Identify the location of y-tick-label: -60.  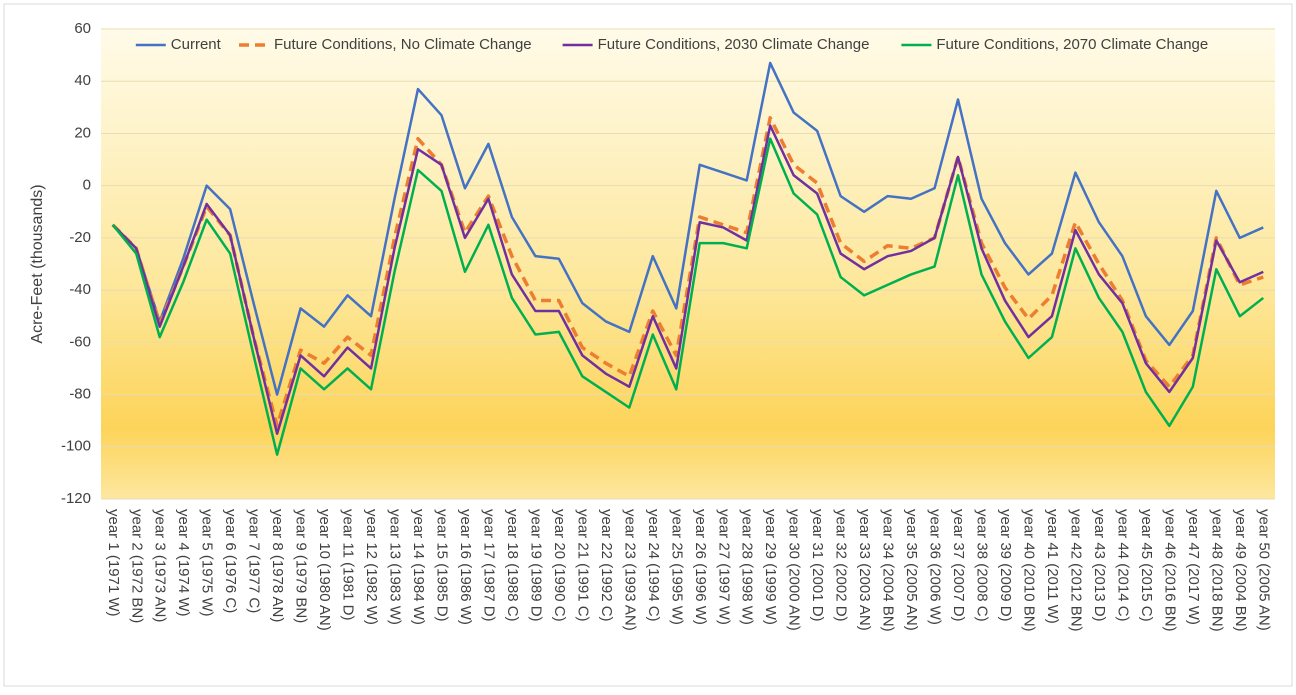
(80, 341).